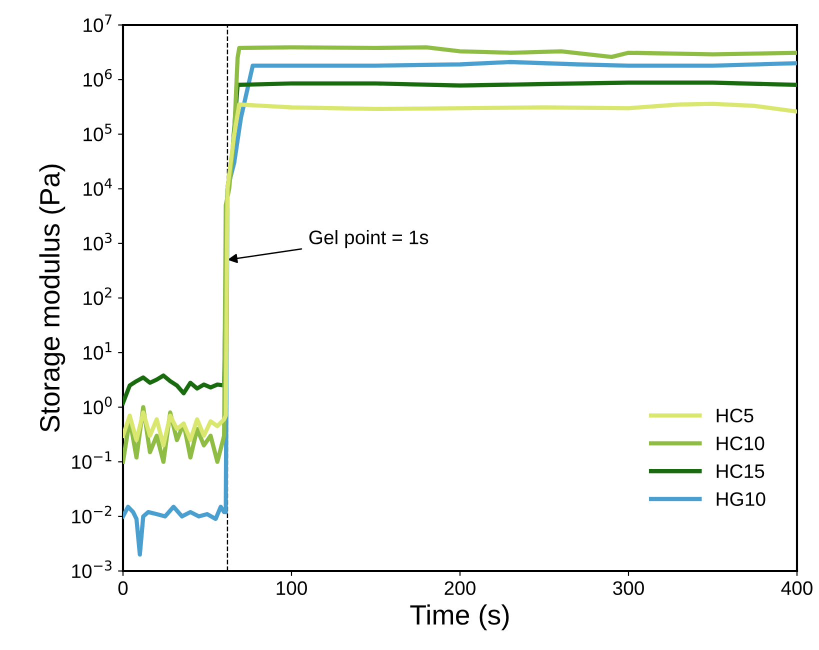 This screenshot has width=819, height=650. I want to click on legend-label: HG10, so click(741, 499).